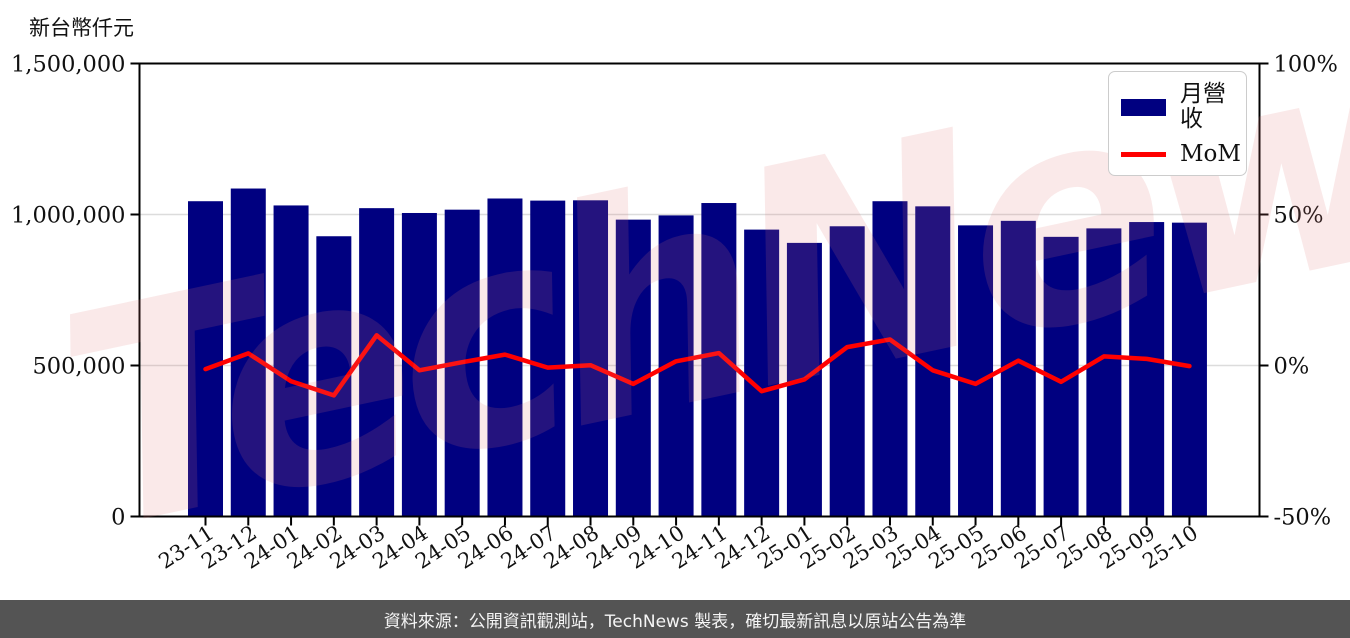 The height and width of the screenshot is (638, 1350). What do you see at coordinates (1177, 107) in the screenshot?
I see `legend-item-revenue: 月營收` at bounding box center [1177, 107].